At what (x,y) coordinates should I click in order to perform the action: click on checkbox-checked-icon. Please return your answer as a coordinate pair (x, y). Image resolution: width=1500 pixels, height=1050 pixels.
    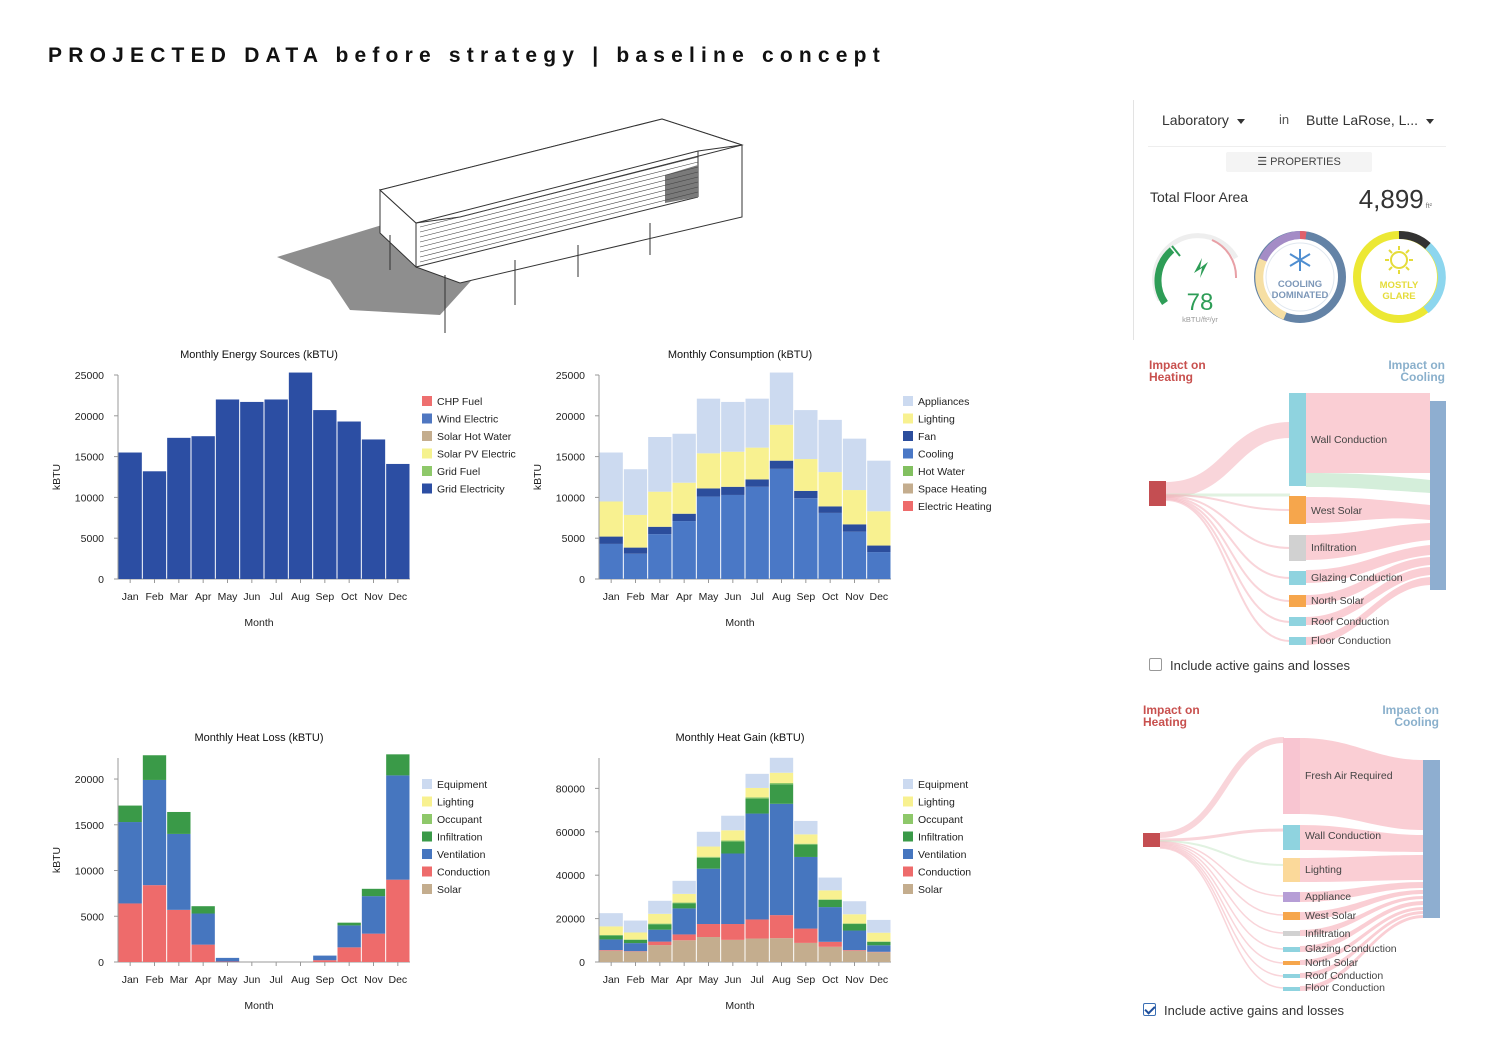
    Looking at the image, I should click on (1149, 1009).